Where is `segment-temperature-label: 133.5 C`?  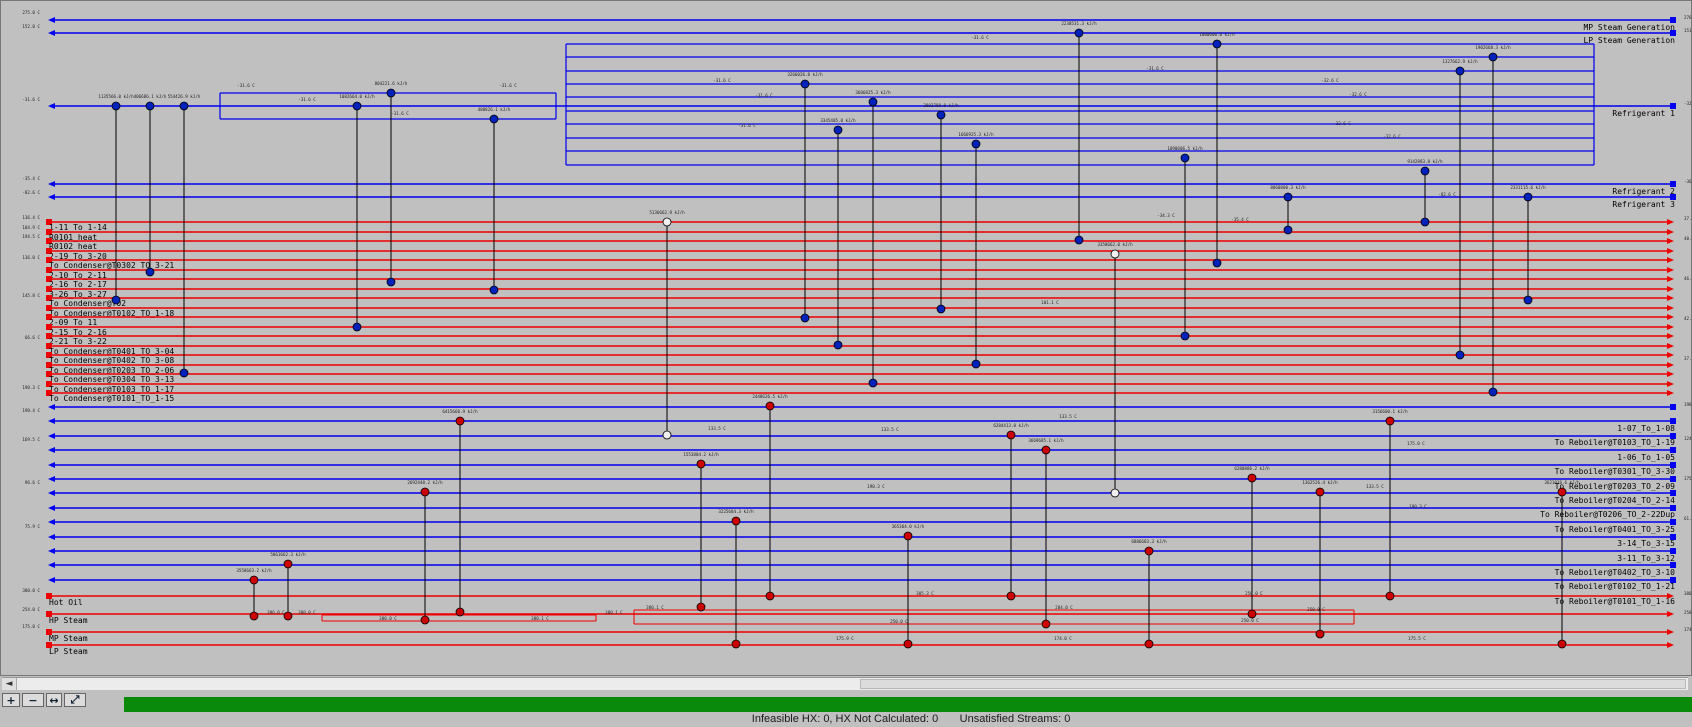 segment-temperature-label: 133.5 C is located at coordinates (890, 429).